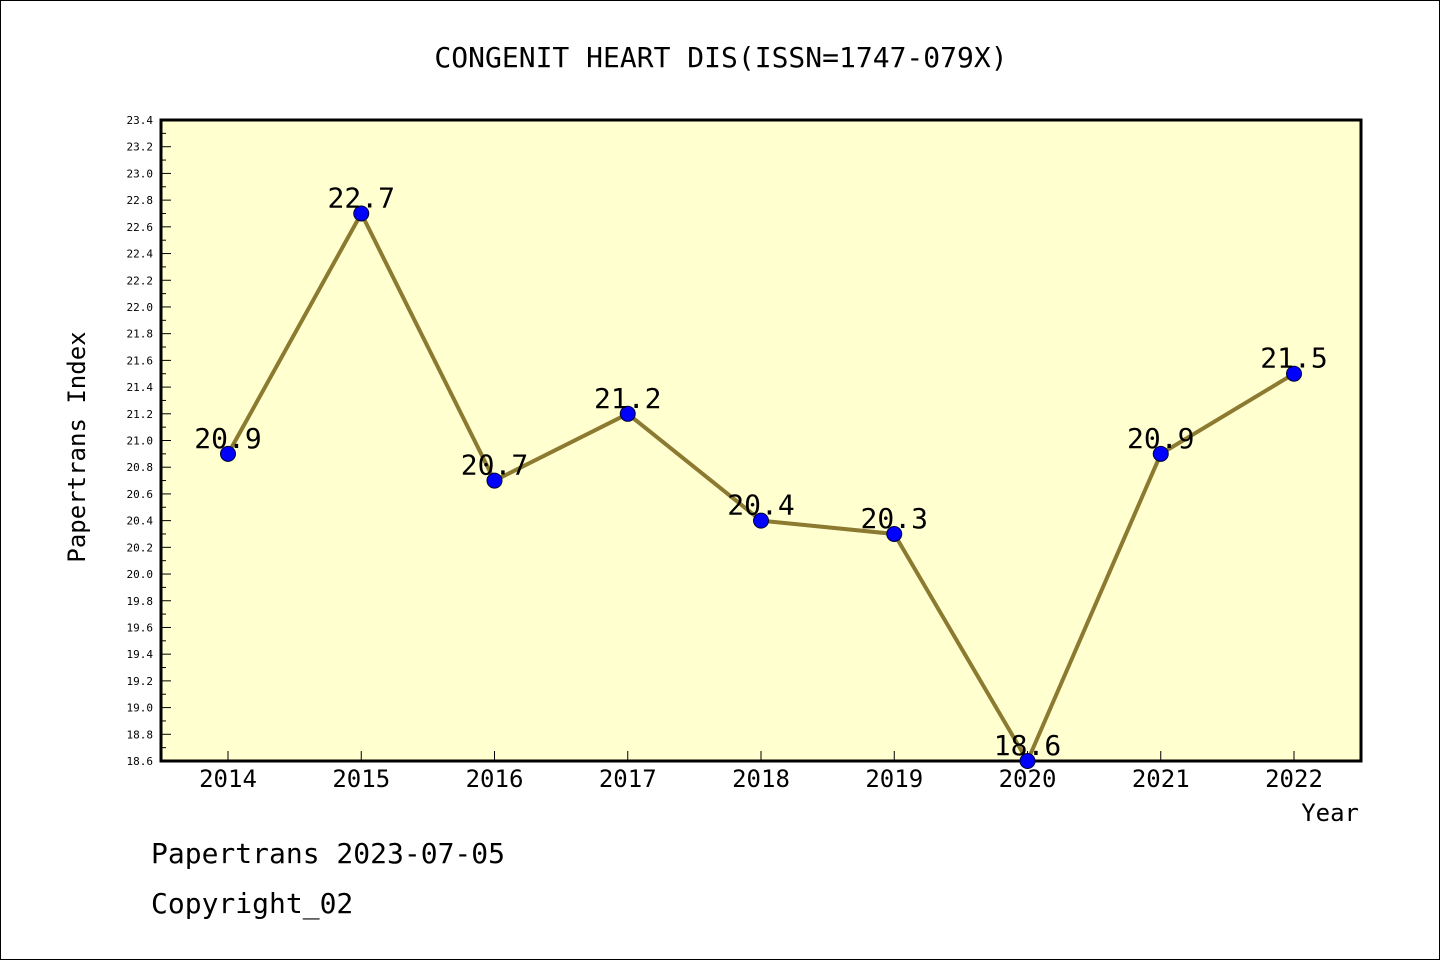  What do you see at coordinates (140, 761) in the screenshot?
I see `y-tick-label: 18.6` at bounding box center [140, 761].